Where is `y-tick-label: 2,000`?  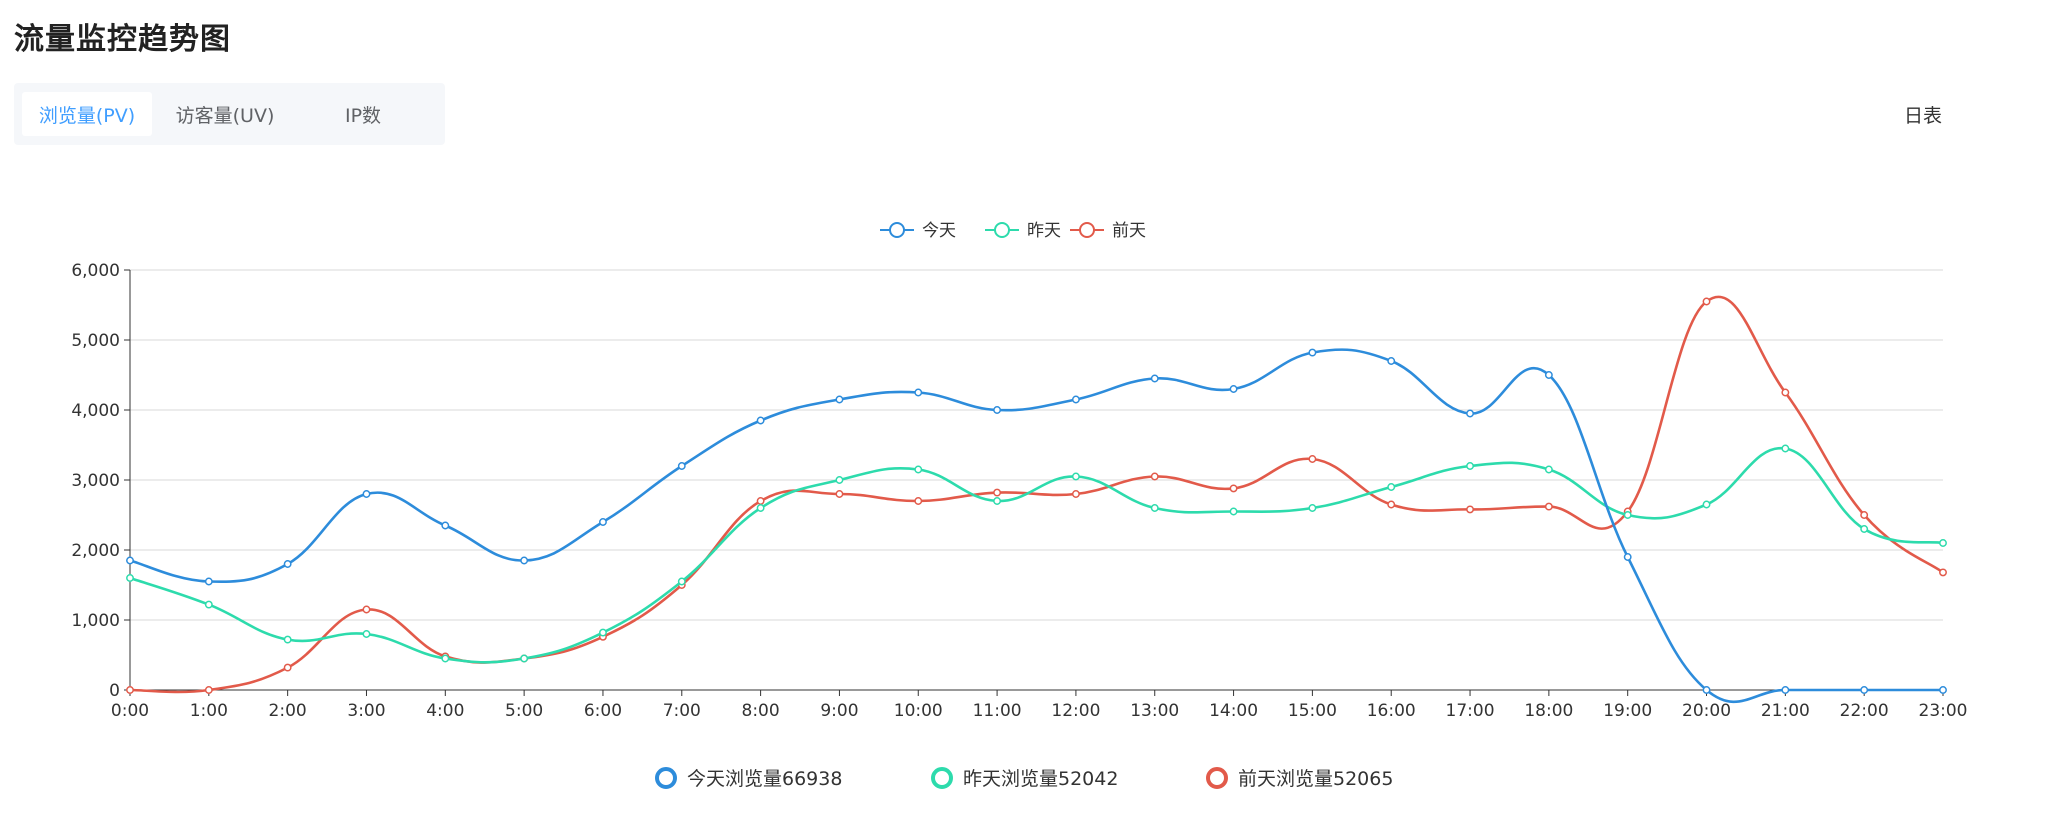
y-tick-label: 2,000 is located at coordinates (95, 551).